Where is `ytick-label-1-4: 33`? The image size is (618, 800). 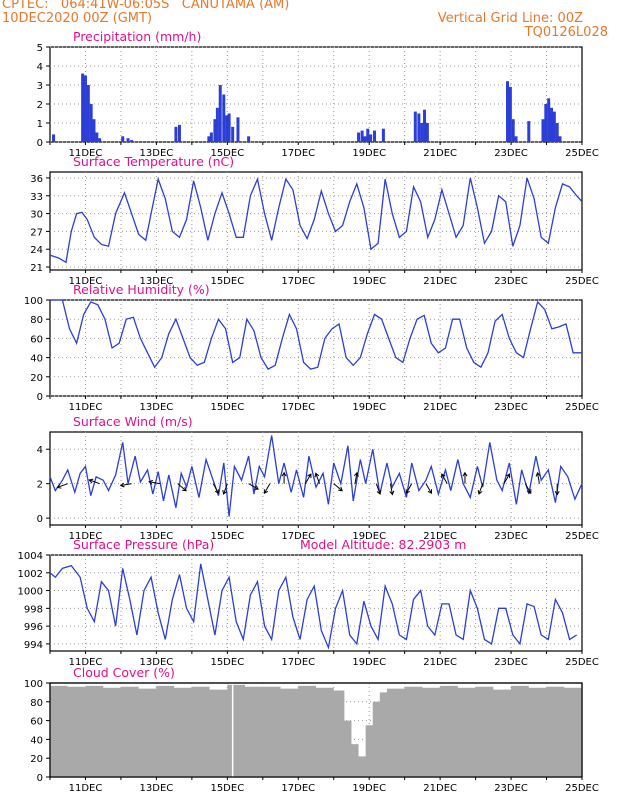 ytick-label-1-4: 33 is located at coordinates (36, 197).